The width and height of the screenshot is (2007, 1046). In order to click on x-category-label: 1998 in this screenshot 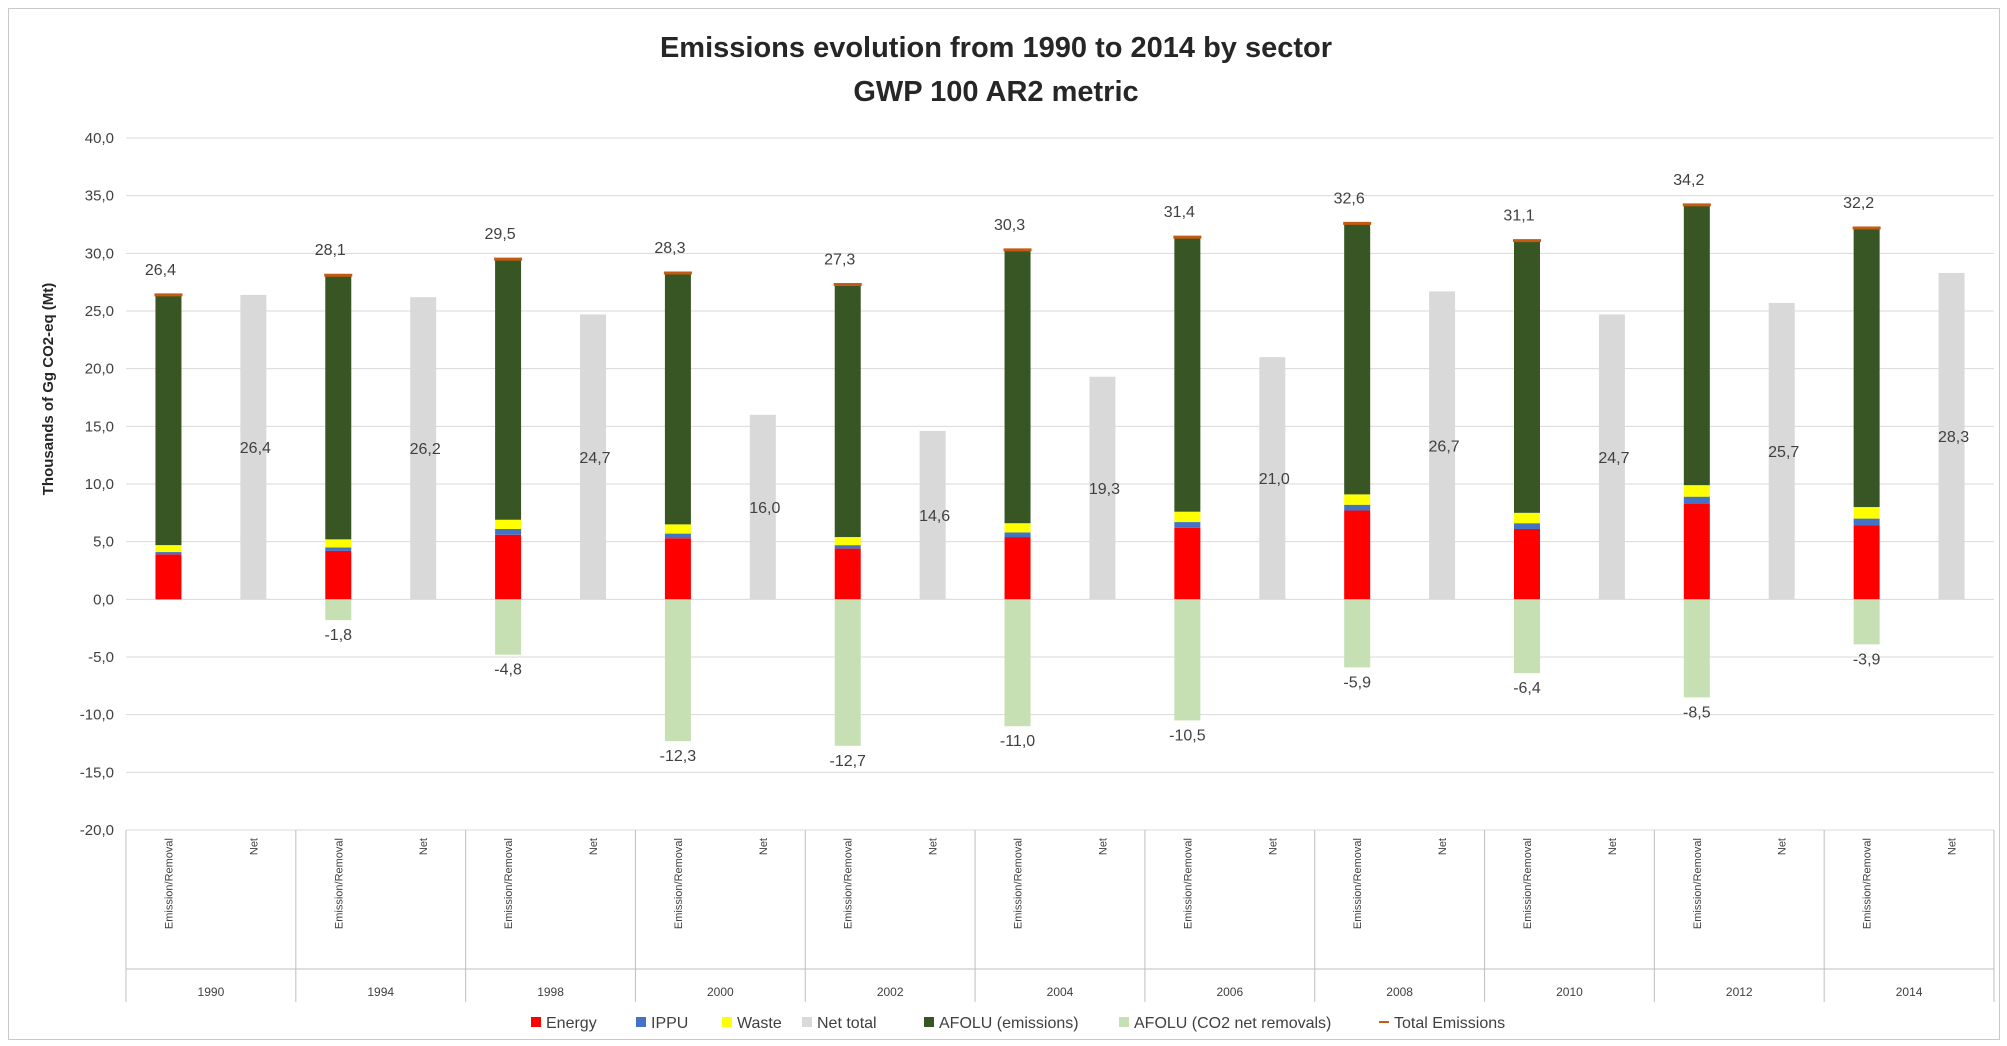, I will do `click(550, 992)`.